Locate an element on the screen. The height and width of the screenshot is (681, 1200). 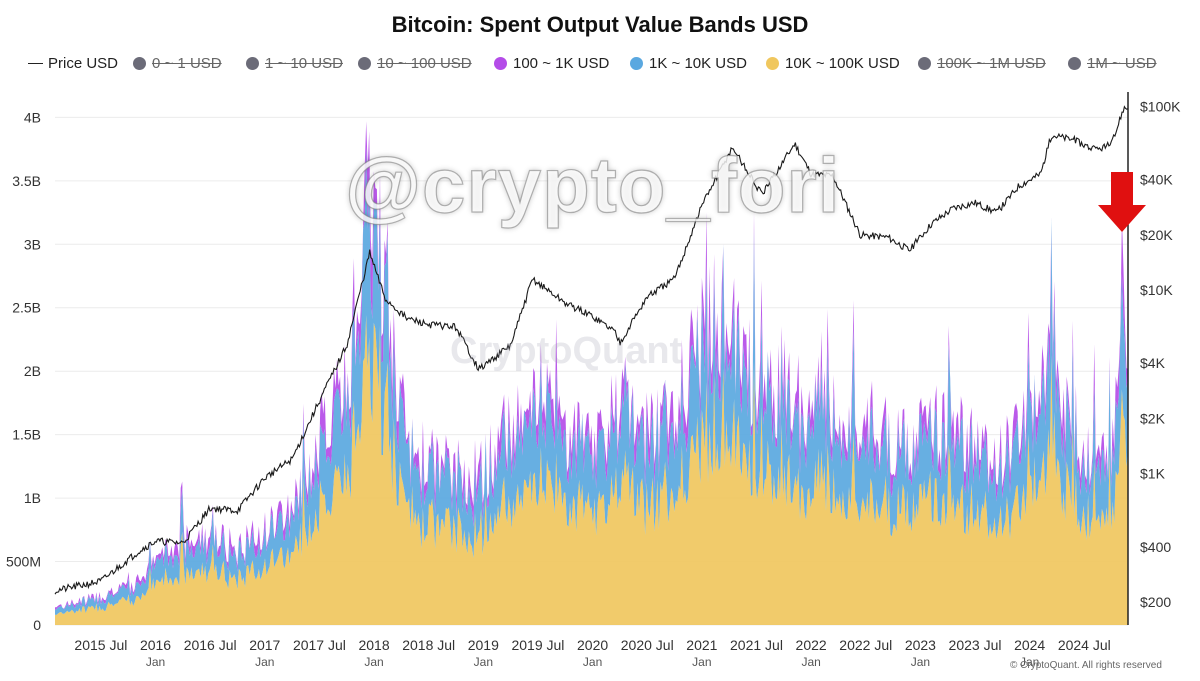
legend-item-10-100-usd: 10 ~ 100 USD is located at coordinates (415, 63).